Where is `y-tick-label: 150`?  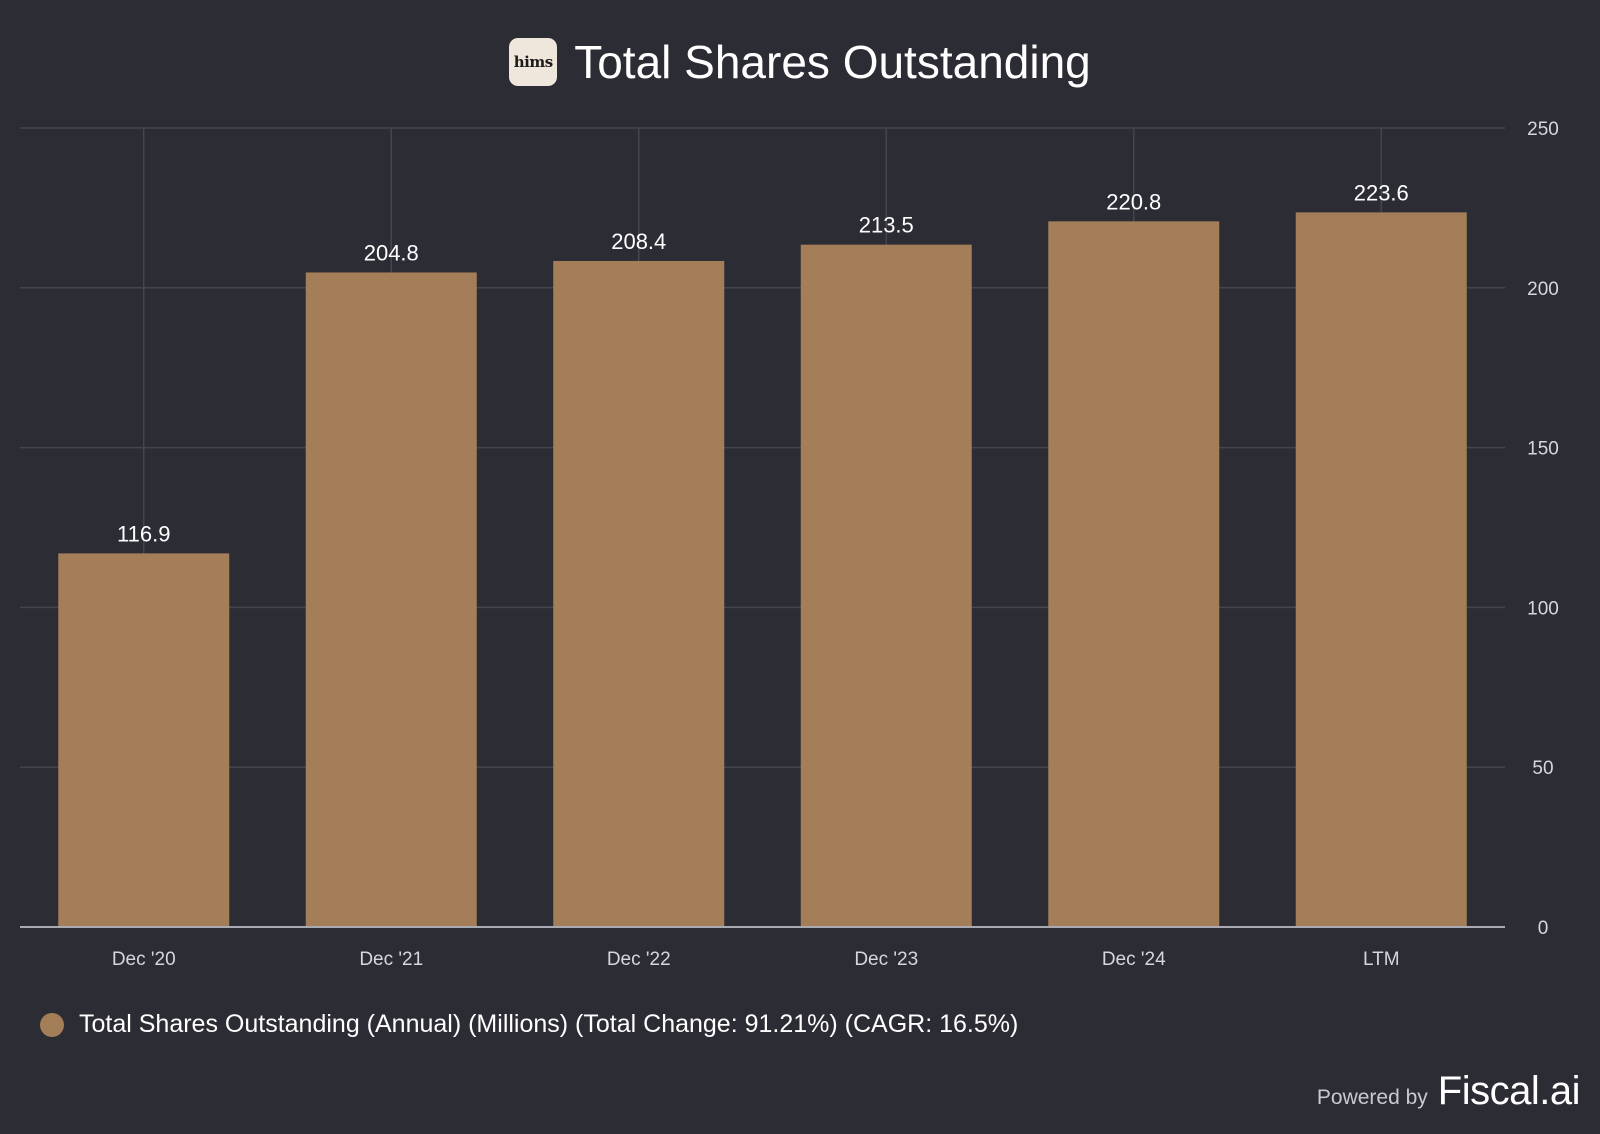 y-tick-label: 150 is located at coordinates (1543, 449).